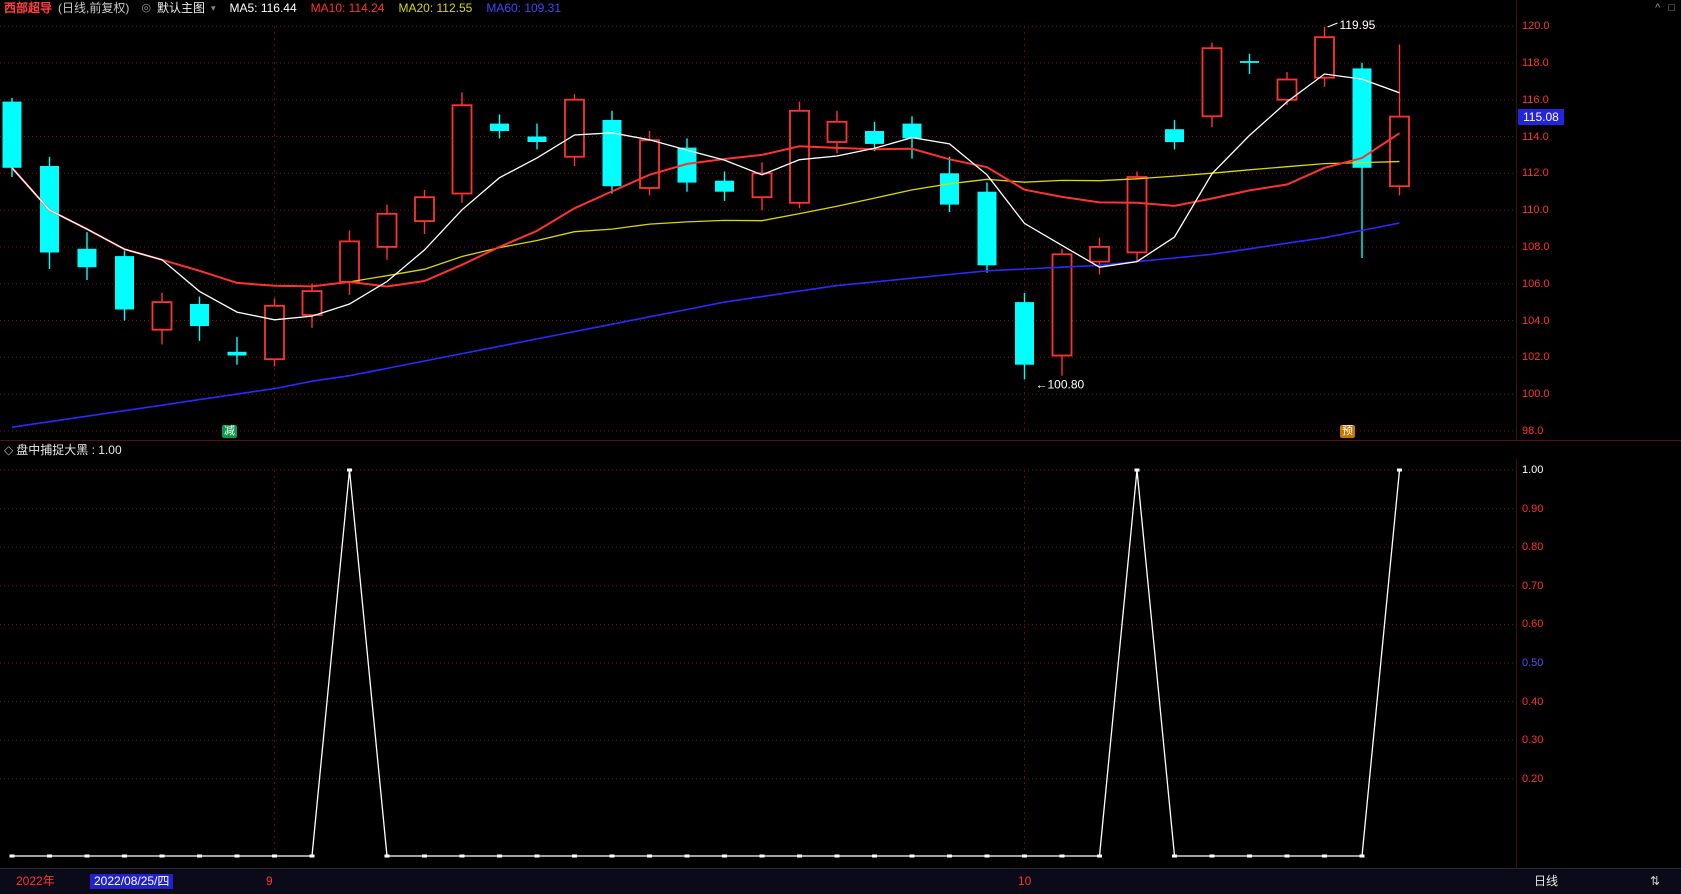 The image size is (1681, 894). Describe the element at coordinates (1533, 663) in the screenshot. I see `indicator-axis-label: 0.50` at that location.